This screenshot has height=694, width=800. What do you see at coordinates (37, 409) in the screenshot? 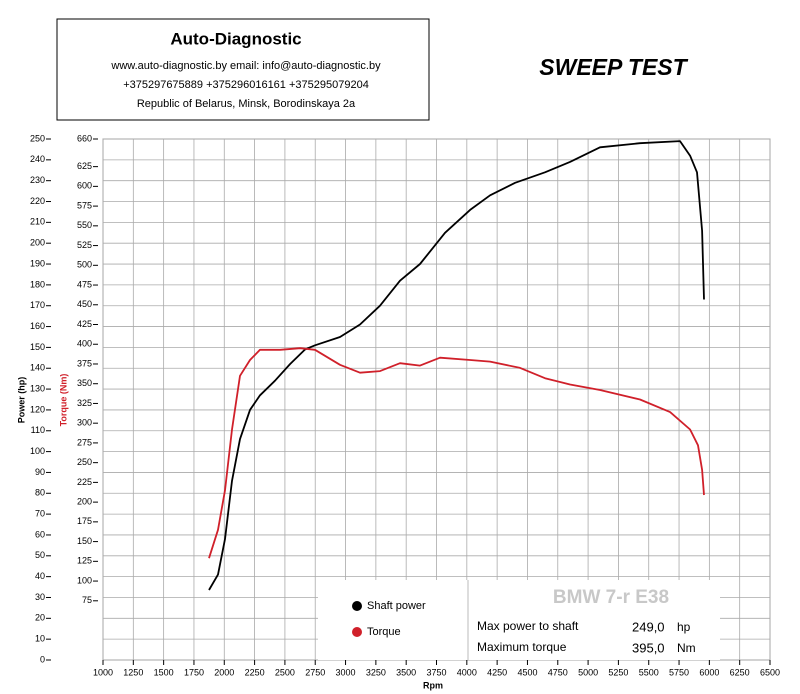
I see `y-tick-label: 120` at bounding box center [37, 409].